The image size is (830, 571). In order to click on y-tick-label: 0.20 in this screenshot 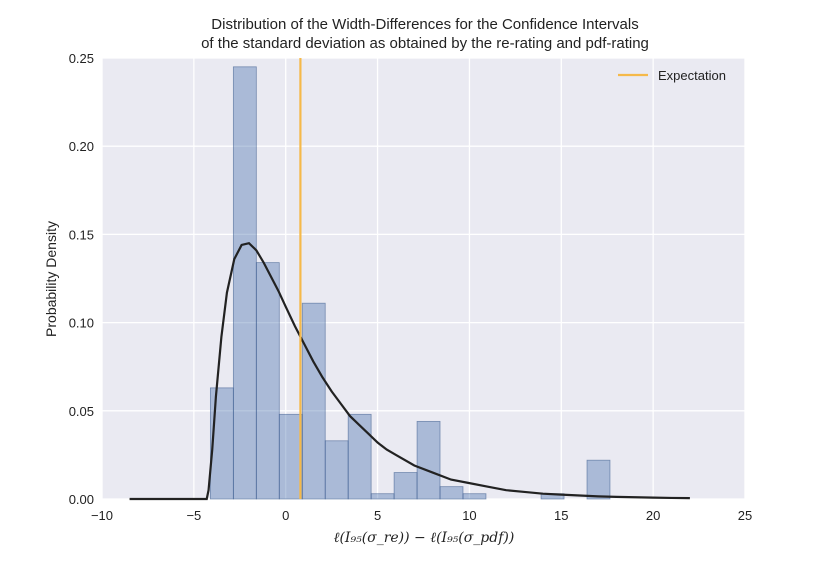, I will do `click(81, 146)`.